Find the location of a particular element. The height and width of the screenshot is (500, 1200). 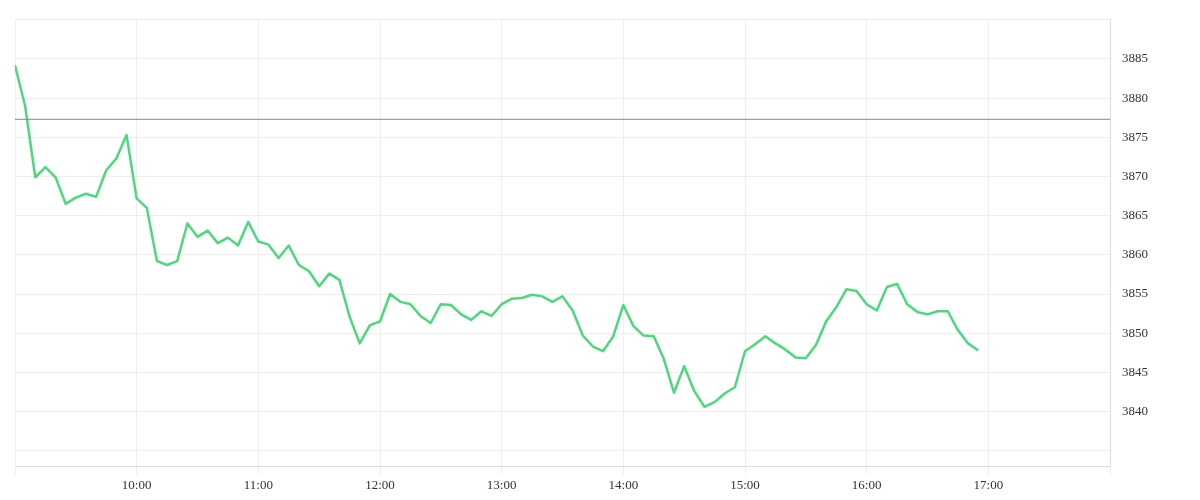

x-tick-label: 12:00 is located at coordinates (380, 484).